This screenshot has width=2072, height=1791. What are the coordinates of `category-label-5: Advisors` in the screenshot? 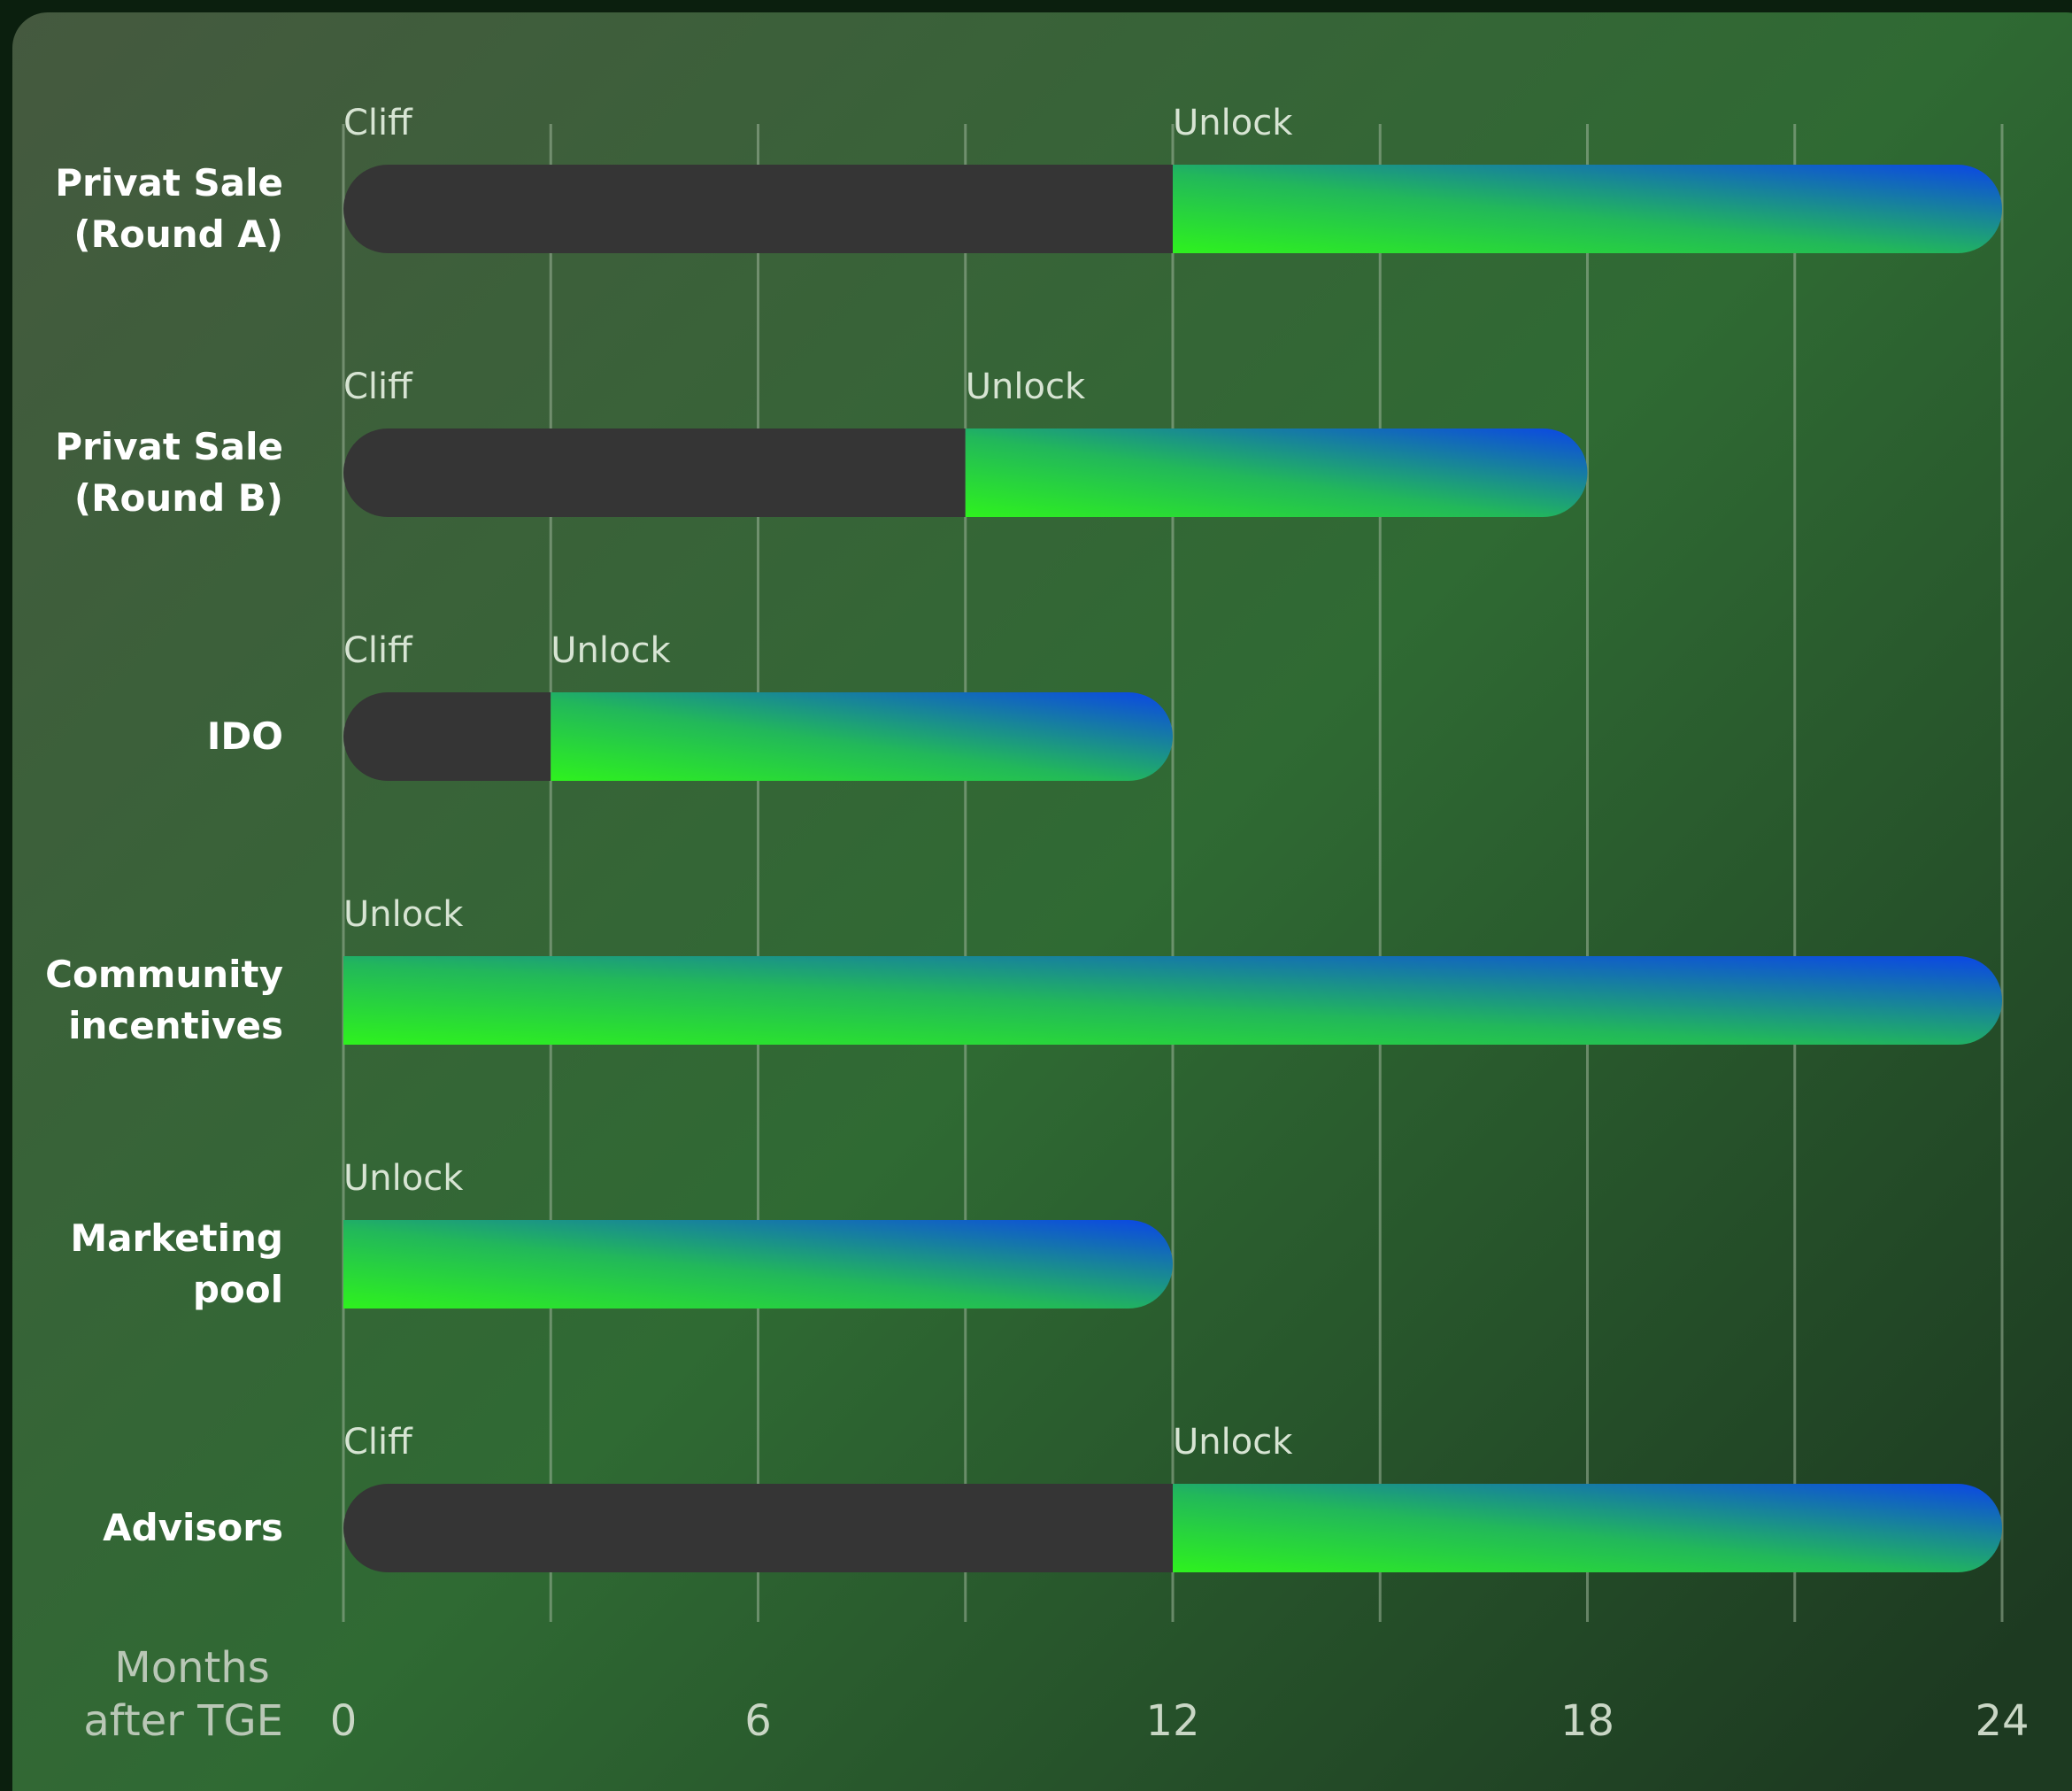 It's located at (193, 1528).